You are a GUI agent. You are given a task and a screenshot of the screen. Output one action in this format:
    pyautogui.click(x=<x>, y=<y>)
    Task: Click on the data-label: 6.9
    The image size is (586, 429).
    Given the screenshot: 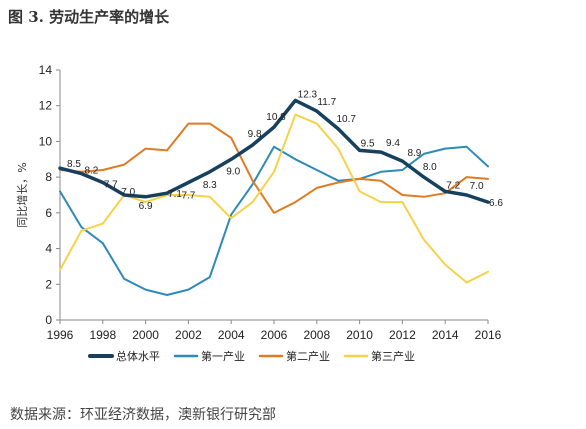 What is the action you would take?
    pyautogui.click(x=146, y=206)
    